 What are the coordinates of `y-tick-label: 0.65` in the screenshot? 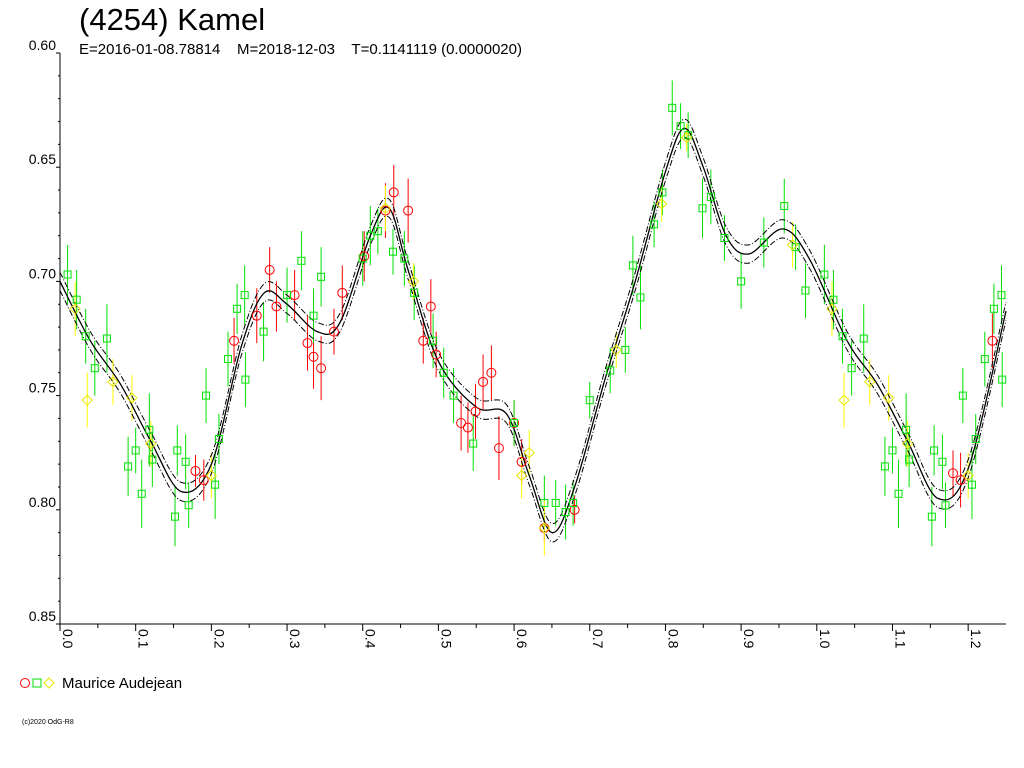 It's located at (42, 159).